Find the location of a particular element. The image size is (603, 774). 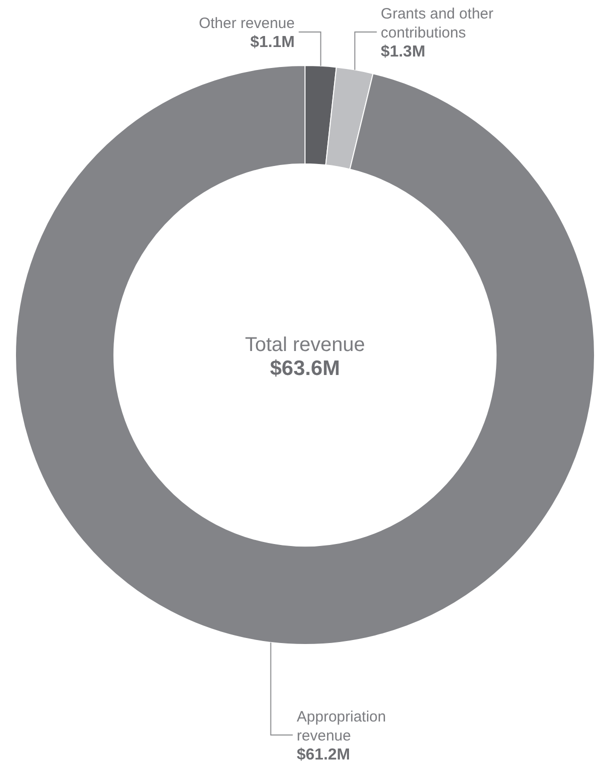

data-label: $61.2M is located at coordinates (323, 755).